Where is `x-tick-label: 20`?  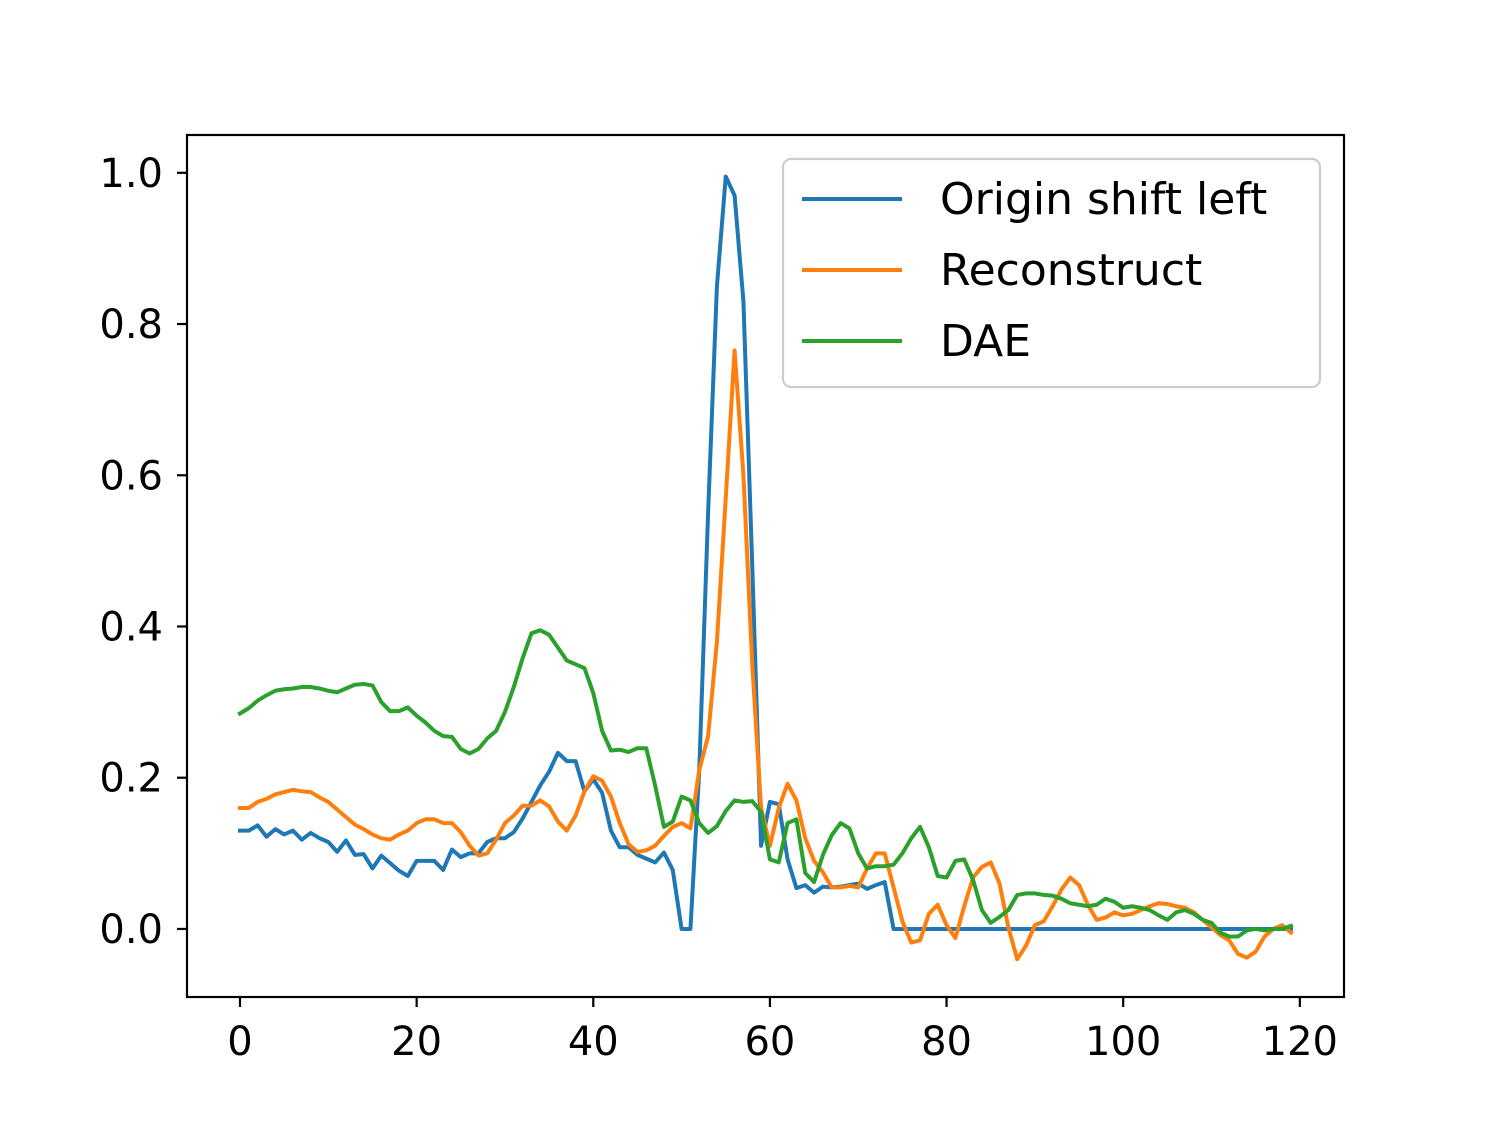
x-tick-label: 20 is located at coordinates (416, 1042).